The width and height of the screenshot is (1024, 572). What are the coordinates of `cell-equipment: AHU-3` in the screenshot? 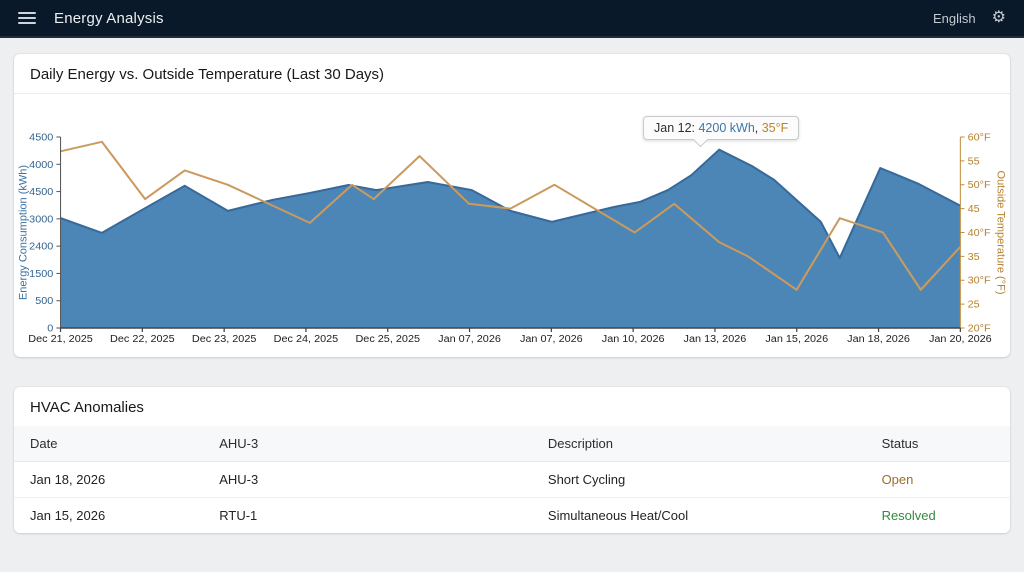 It's located at (239, 479).